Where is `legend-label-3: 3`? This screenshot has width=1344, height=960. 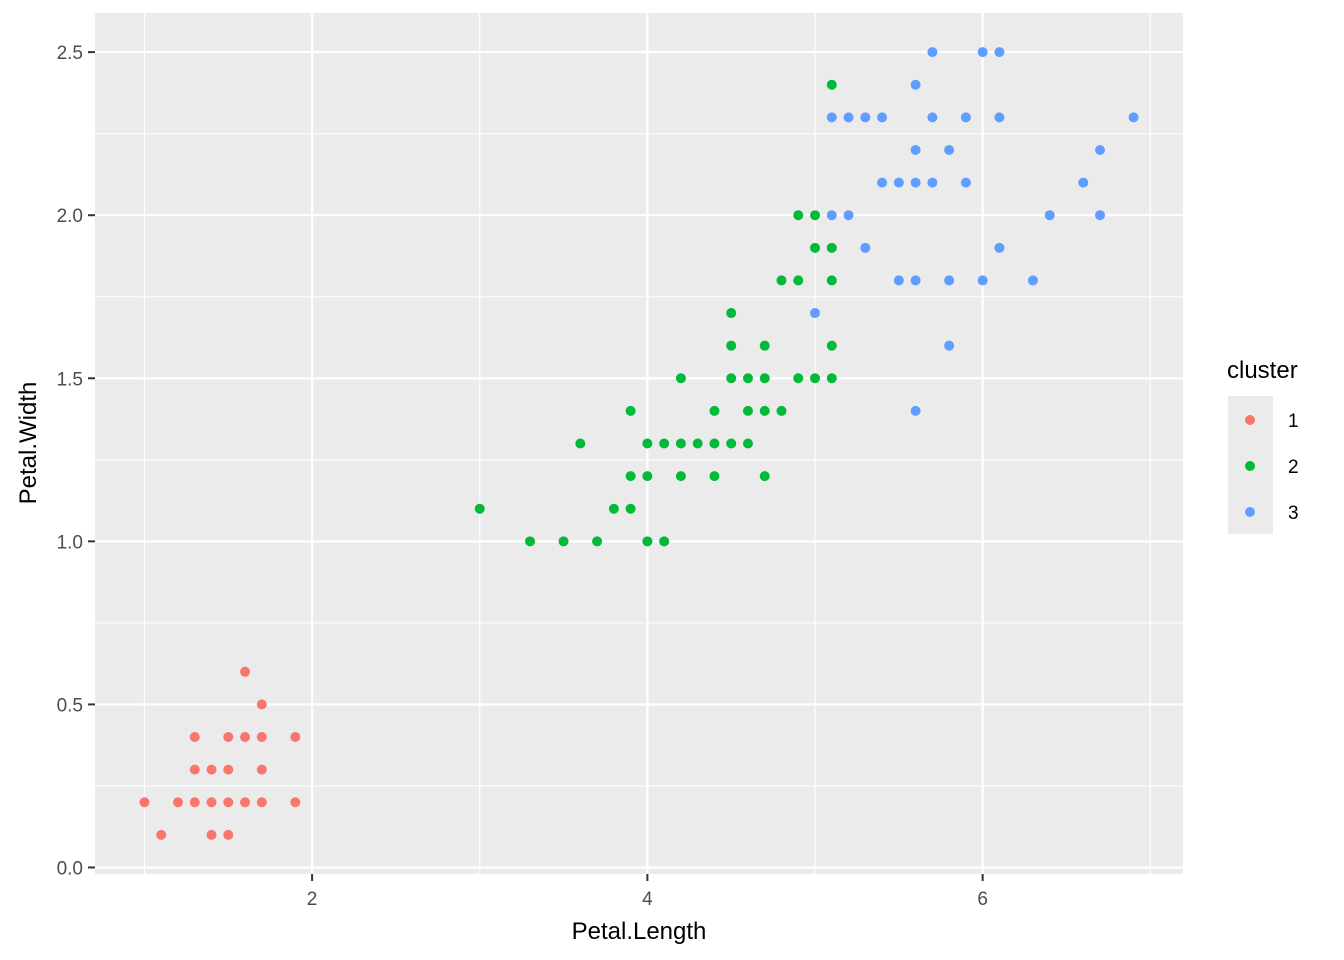
legend-label-3: 3 is located at coordinates (1293, 513).